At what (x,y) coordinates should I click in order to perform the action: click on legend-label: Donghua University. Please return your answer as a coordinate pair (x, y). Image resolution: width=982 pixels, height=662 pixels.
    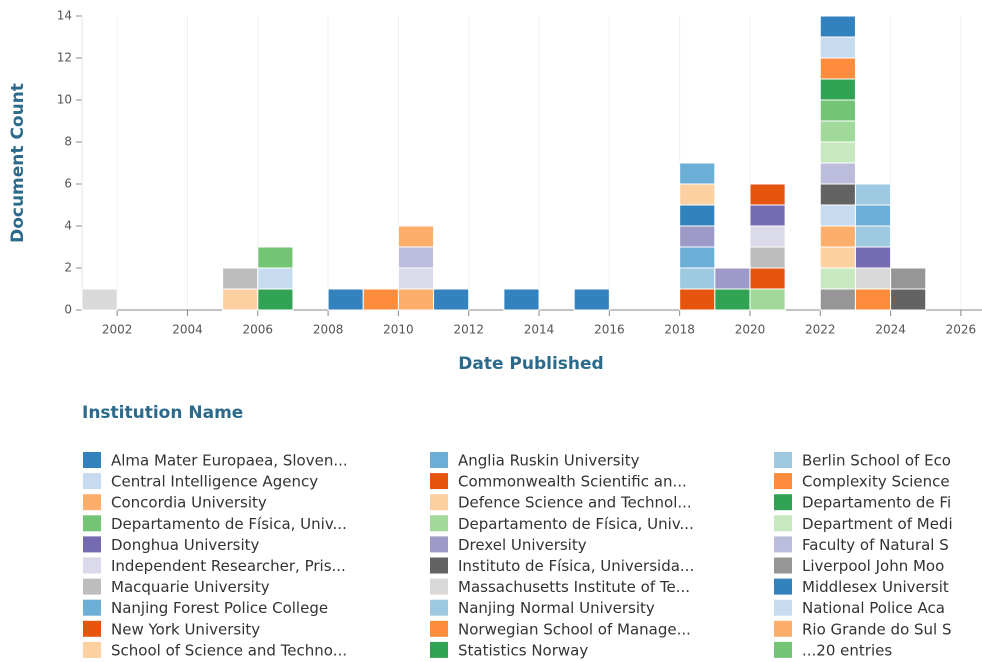
    Looking at the image, I should click on (185, 545).